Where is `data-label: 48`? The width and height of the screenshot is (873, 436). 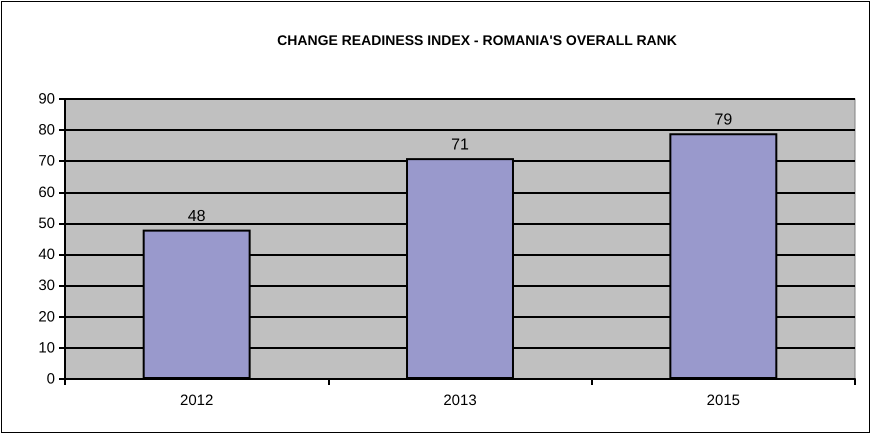 data-label: 48 is located at coordinates (197, 217).